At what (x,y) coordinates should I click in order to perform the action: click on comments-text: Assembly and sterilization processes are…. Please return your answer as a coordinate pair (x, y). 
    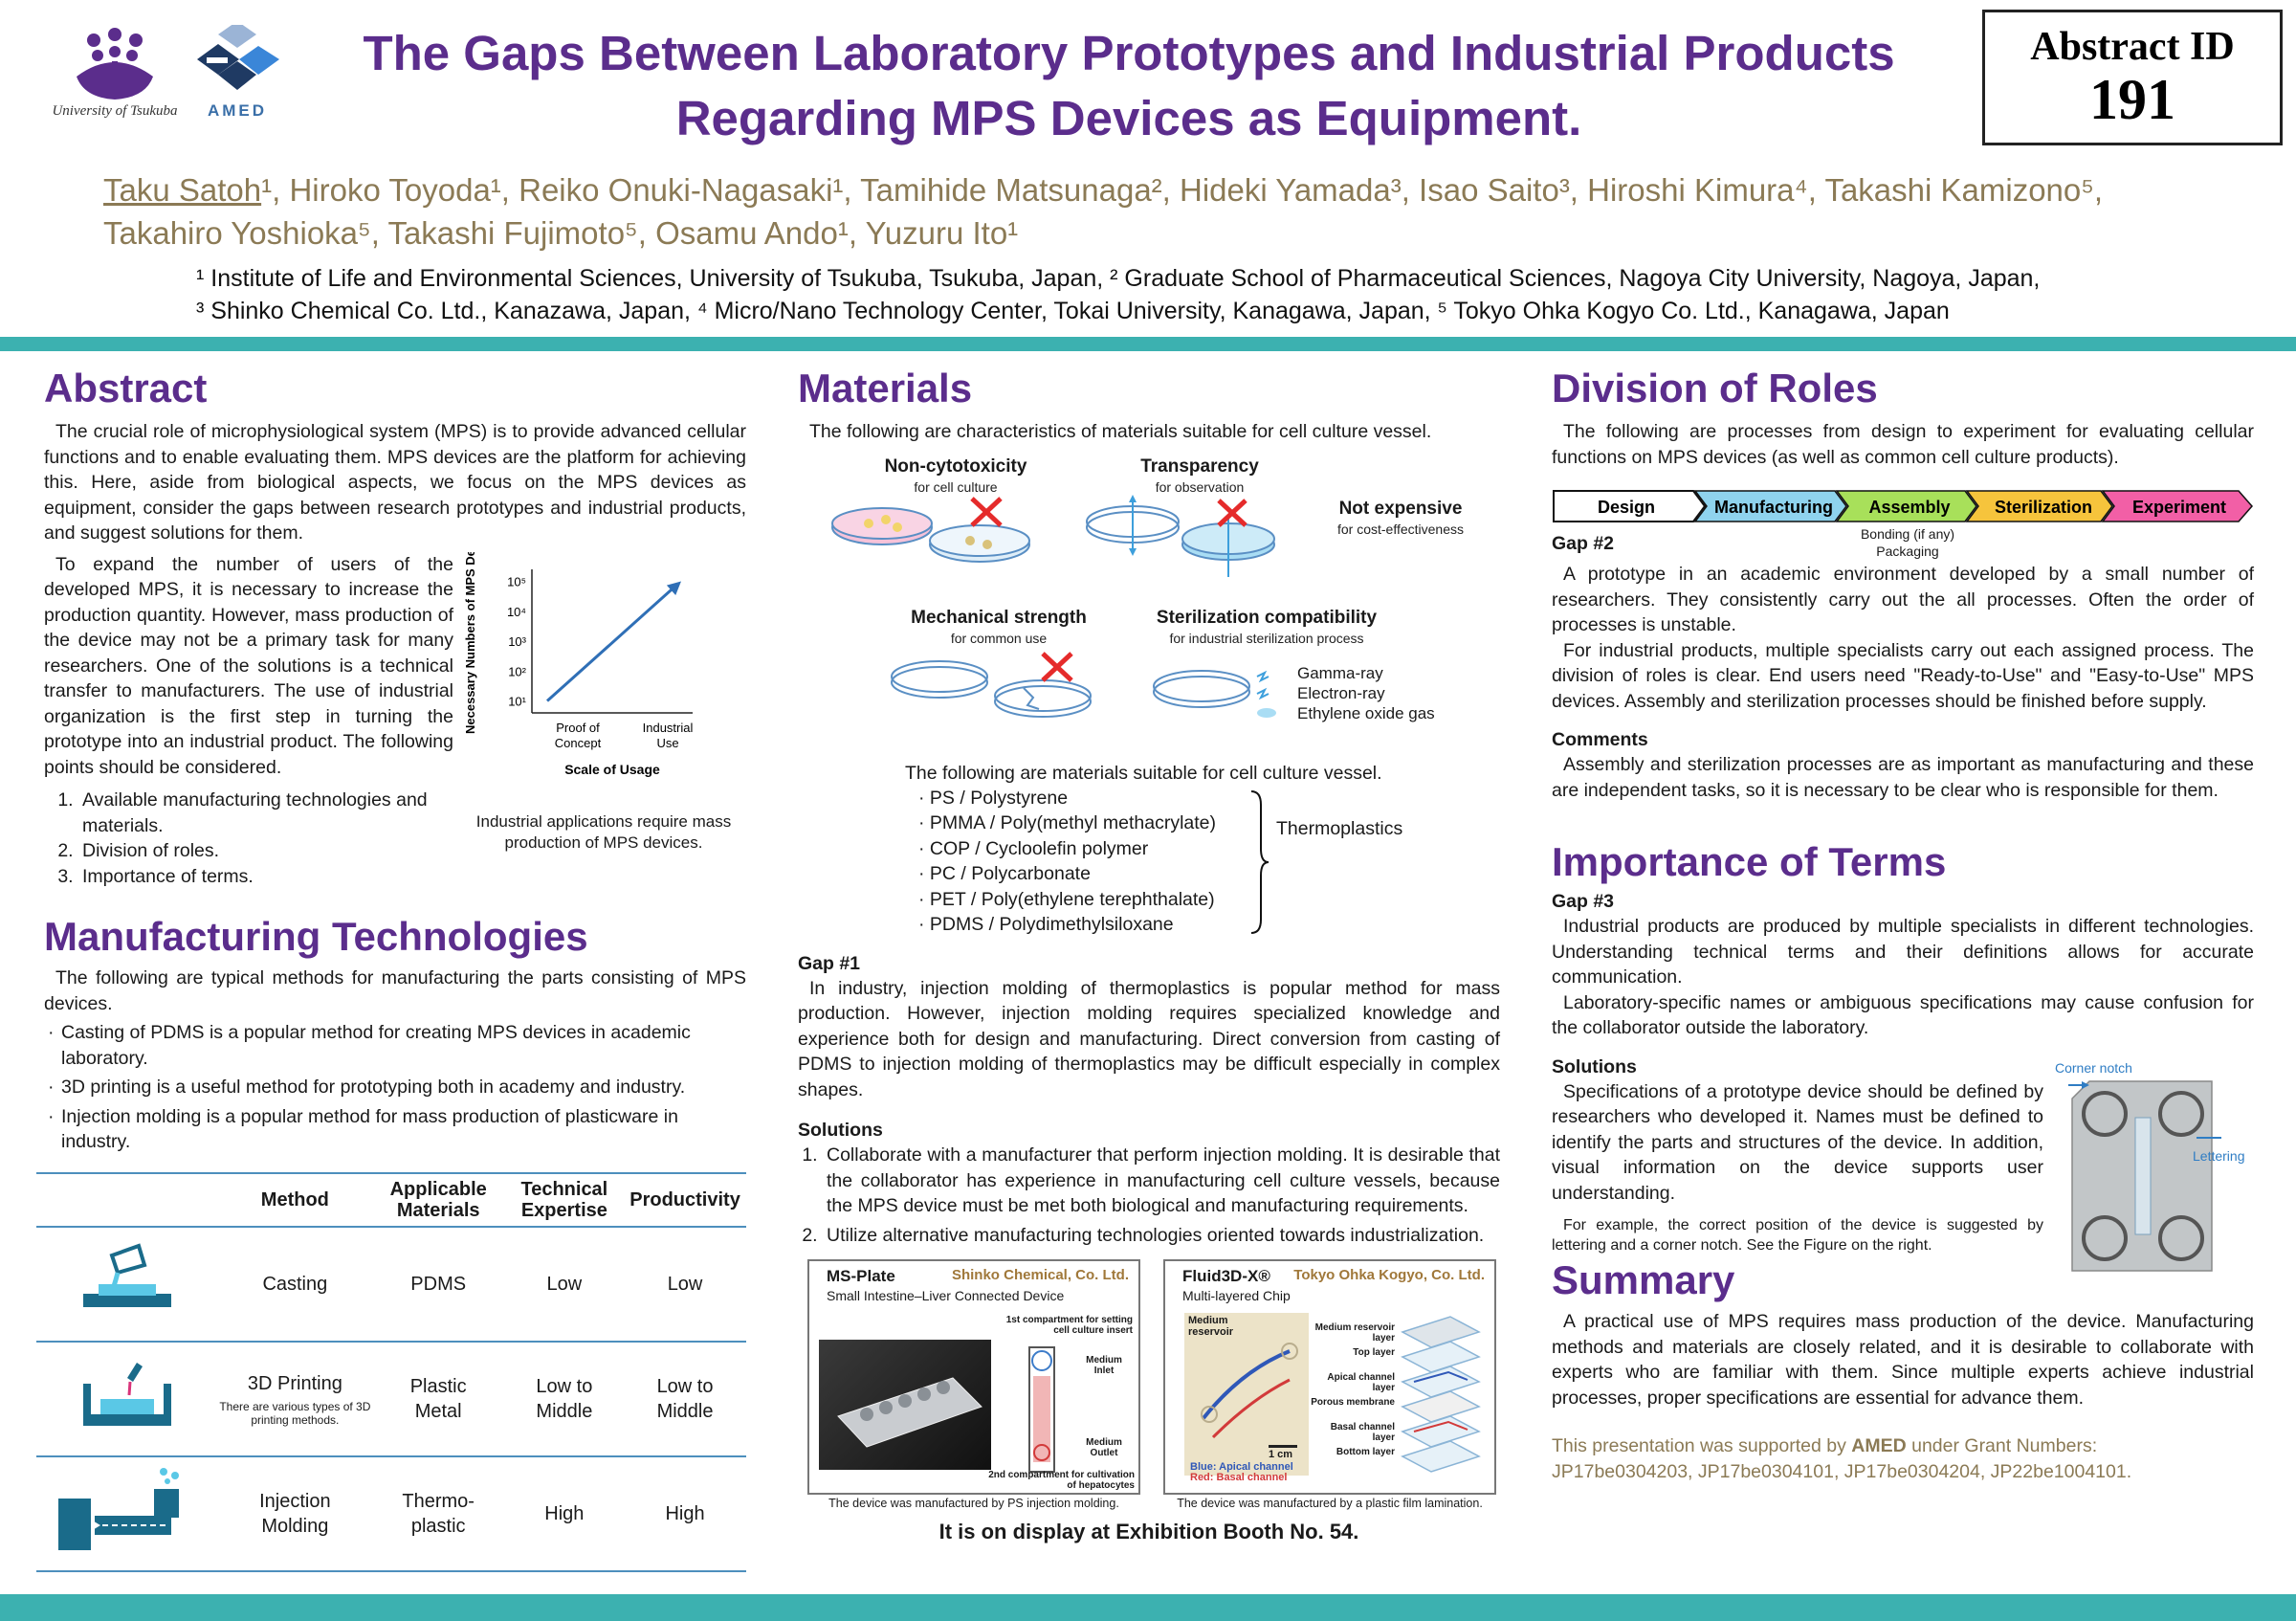
    Looking at the image, I should click on (1903, 777).